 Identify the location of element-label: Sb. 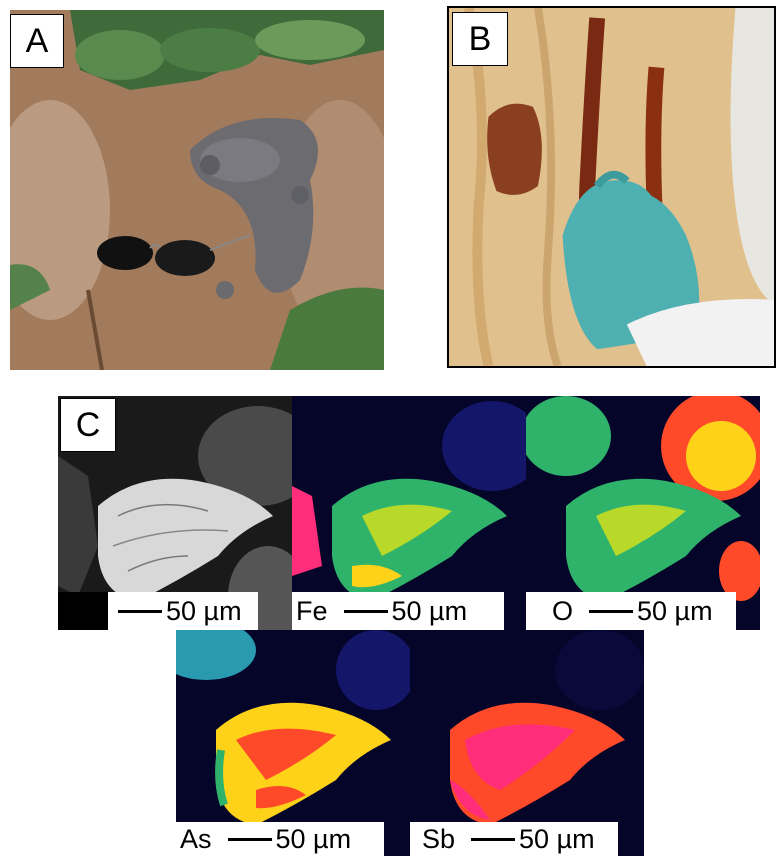
(439, 838).